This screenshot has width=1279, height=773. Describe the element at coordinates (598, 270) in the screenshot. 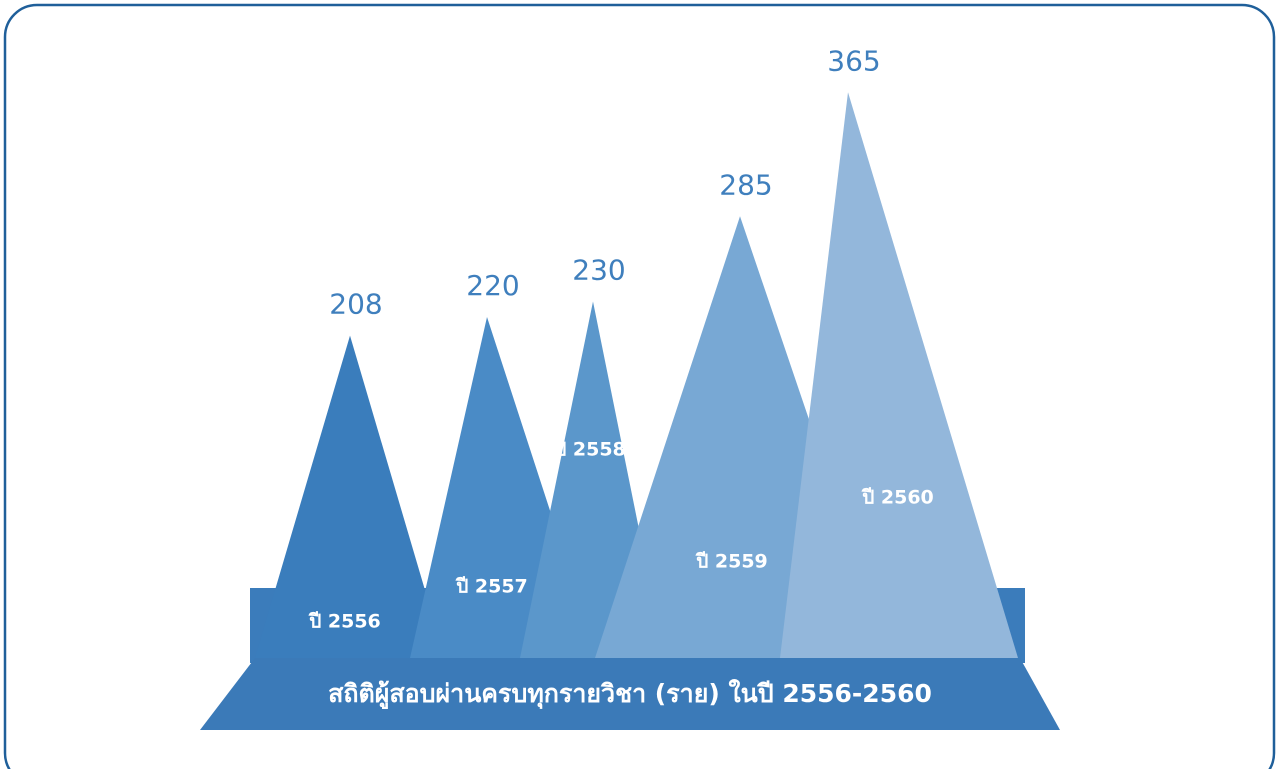

I see `value-label: 230` at that location.